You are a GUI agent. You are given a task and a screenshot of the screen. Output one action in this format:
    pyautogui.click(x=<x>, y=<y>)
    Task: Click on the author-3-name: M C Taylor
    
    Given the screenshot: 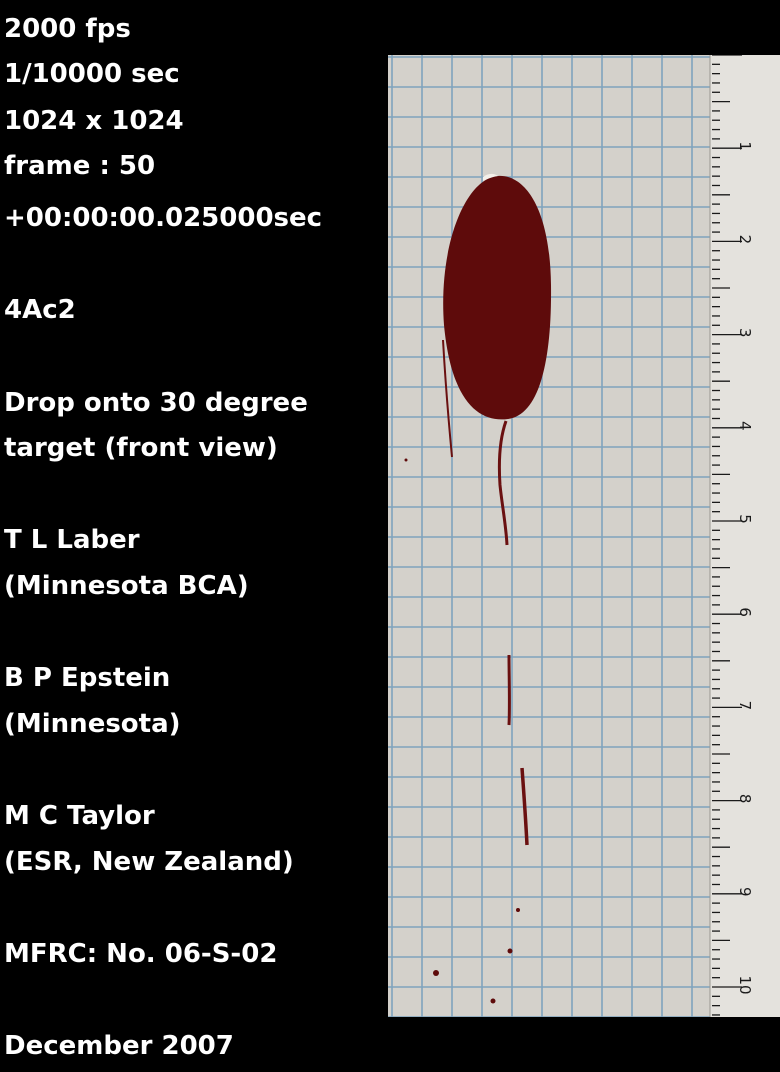 What is the action you would take?
    pyautogui.click(x=79, y=816)
    